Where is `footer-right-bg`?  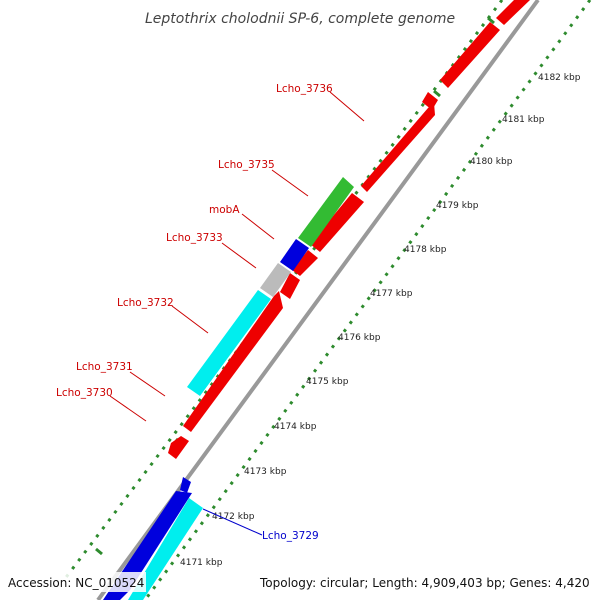
footer-right-bg is located at coordinates (426, 582).